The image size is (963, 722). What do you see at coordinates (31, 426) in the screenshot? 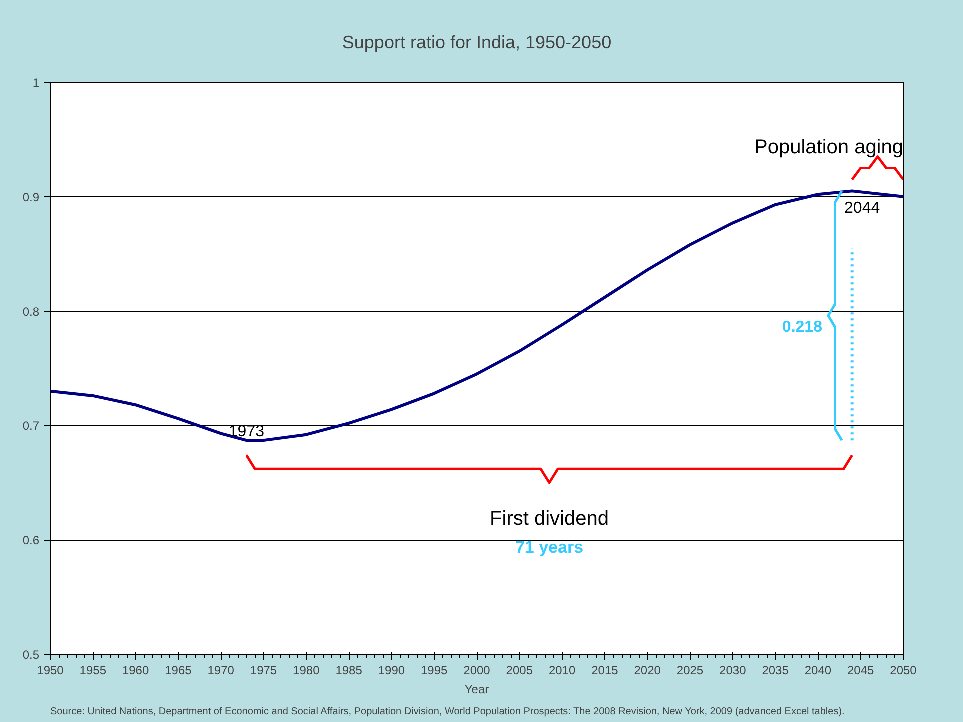
I see `y-tick-label: 0.7` at bounding box center [31, 426].